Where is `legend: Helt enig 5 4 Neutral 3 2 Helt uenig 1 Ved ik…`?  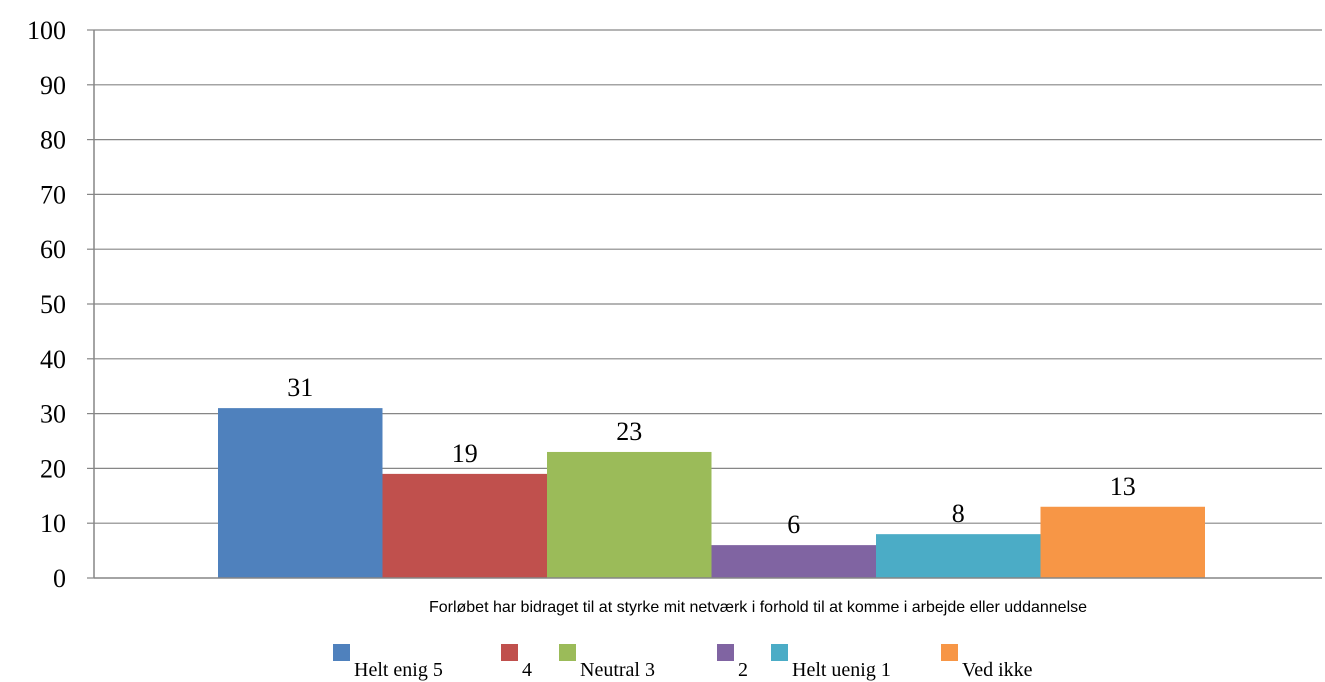
legend: Helt enig 5 4 Neutral 3 2 Helt uenig 1 Ved ik… is located at coordinates (683, 662).